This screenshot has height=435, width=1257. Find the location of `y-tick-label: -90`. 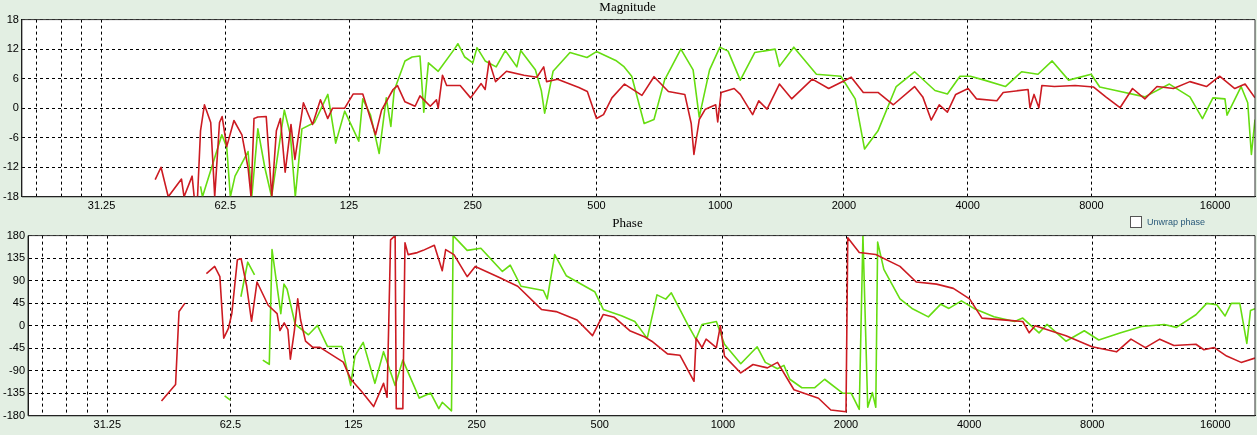

y-tick-label: -90 is located at coordinates (17, 369).